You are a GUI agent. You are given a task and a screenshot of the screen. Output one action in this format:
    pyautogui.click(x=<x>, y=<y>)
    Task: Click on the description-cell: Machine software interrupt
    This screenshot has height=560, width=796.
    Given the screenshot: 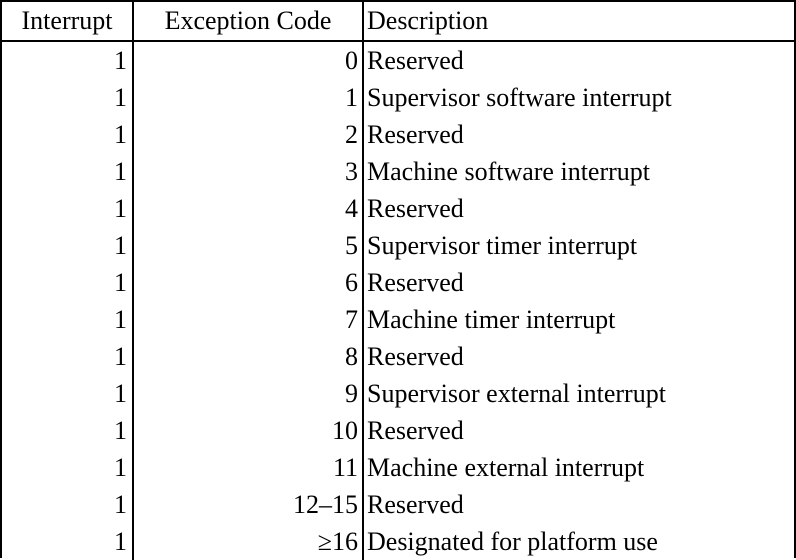 What is the action you would take?
    pyautogui.click(x=509, y=171)
    